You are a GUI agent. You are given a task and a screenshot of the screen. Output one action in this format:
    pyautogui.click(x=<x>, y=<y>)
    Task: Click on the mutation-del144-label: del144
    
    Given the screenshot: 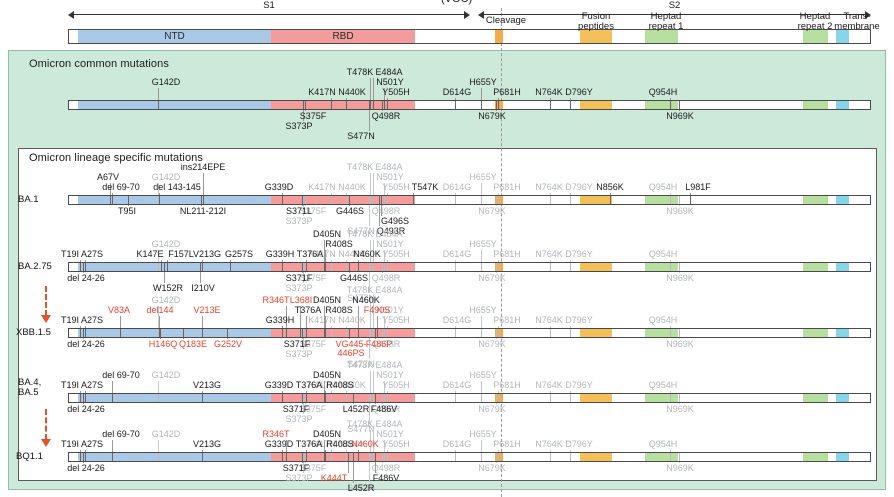 What is the action you would take?
    pyautogui.click(x=160, y=310)
    